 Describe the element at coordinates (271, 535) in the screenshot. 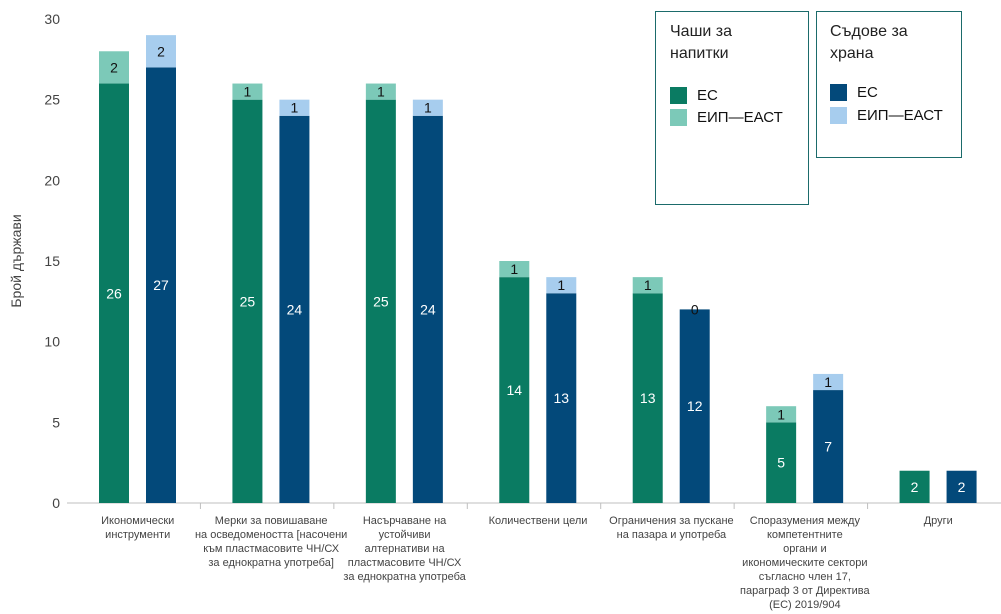

I see `x-category-label: на осведомеността [насочени` at that location.